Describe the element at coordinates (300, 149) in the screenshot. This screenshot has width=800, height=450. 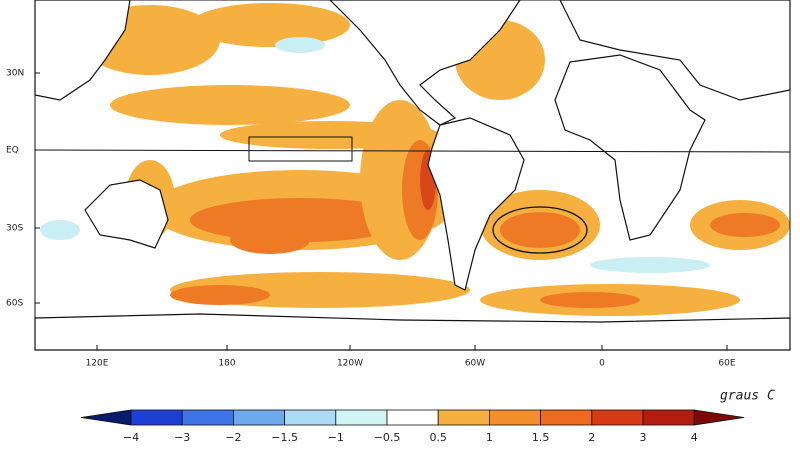
I see `nino-box` at that location.